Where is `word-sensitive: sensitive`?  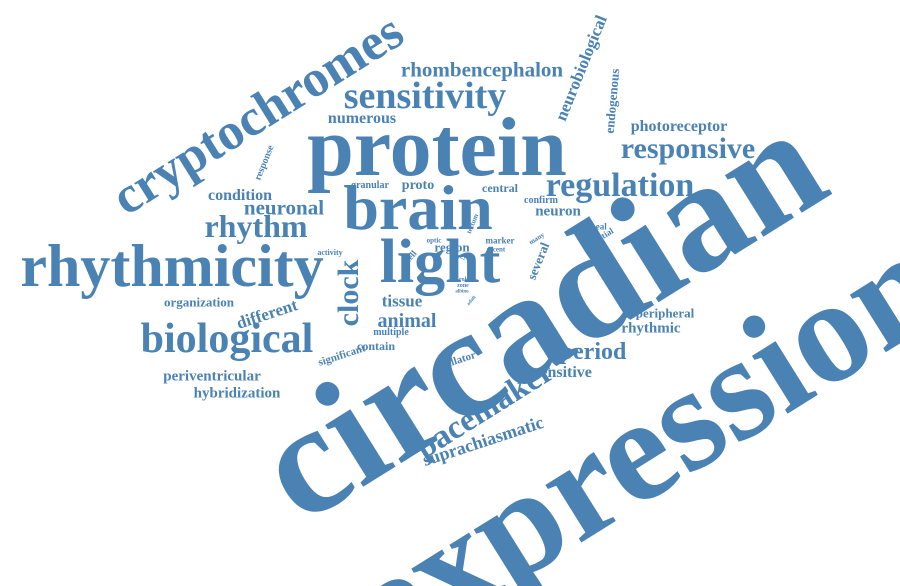 word-sensitive: sensitive is located at coordinates (563, 372).